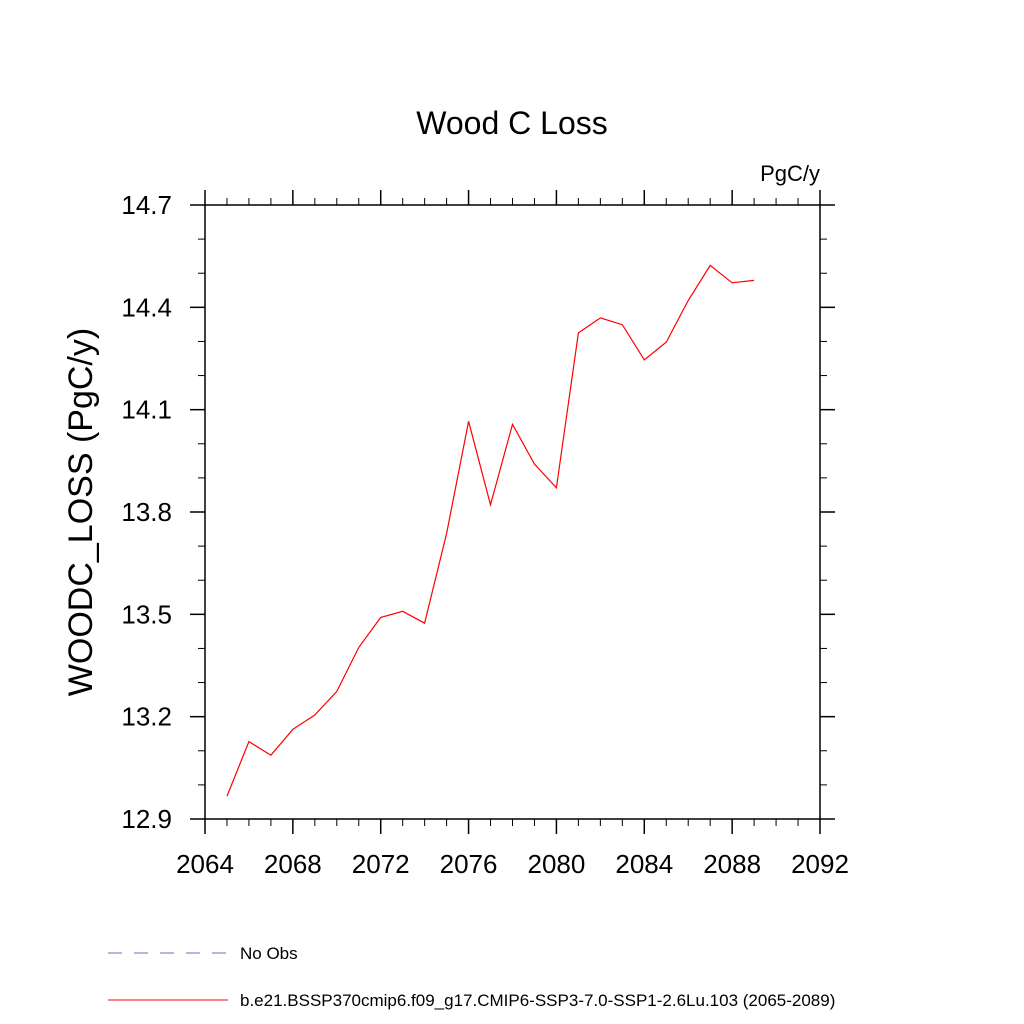  I want to click on y-tick-label: 14.4, so click(146, 307).